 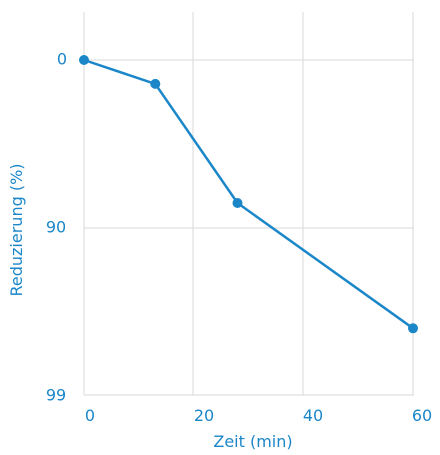 I want to click on x-tick-40: 40, so click(x=313, y=415).